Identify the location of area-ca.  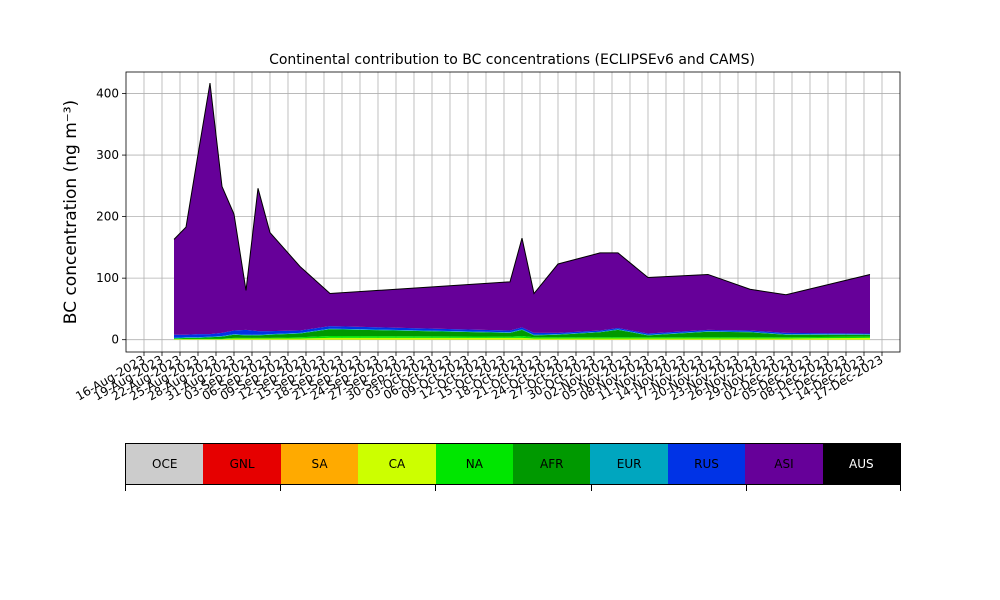
(522, 338).